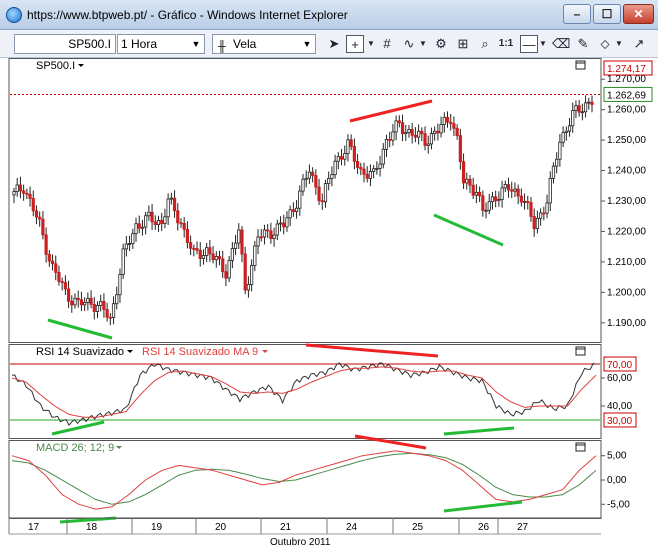  Describe the element at coordinates (577, 14) in the screenshot. I see `minimize-button: –` at that location.